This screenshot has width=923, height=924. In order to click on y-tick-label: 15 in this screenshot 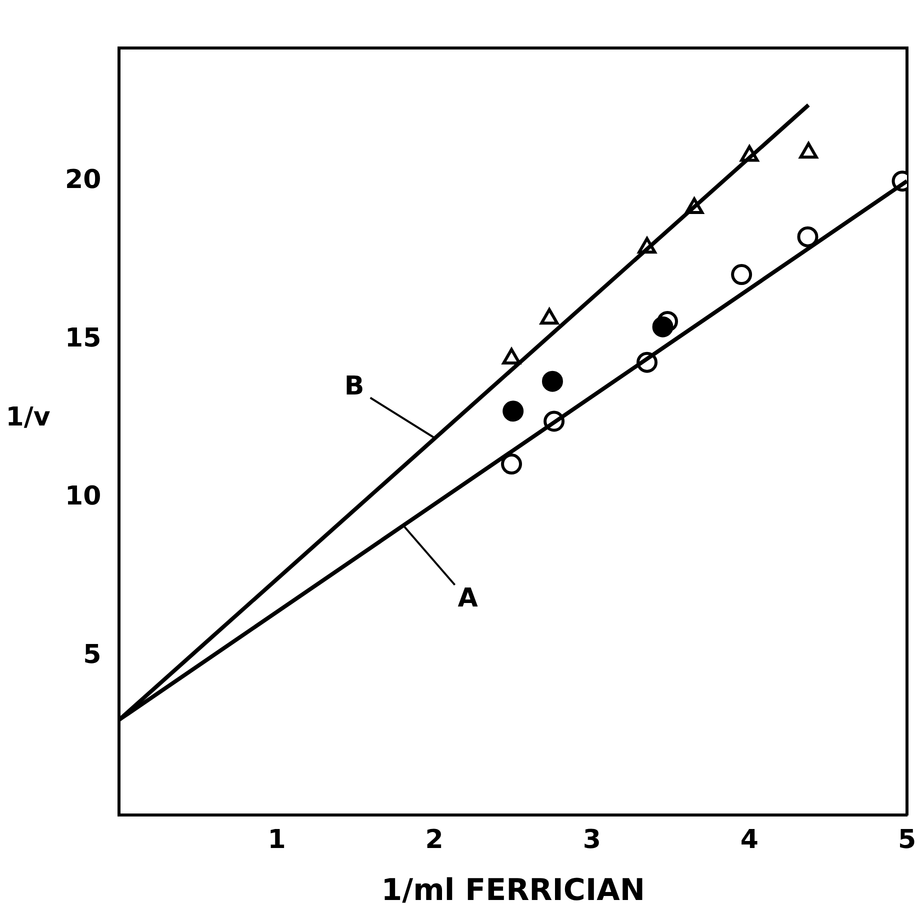, I will do `click(83, 338)`.